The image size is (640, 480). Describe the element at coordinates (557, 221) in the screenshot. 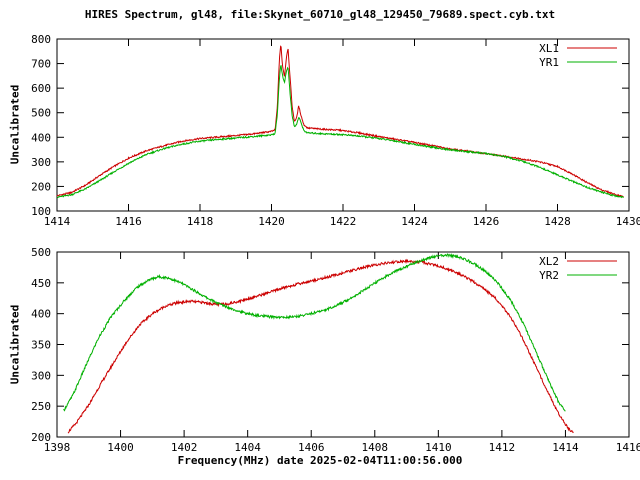

I see `x-tick-label: 1428` at that location.